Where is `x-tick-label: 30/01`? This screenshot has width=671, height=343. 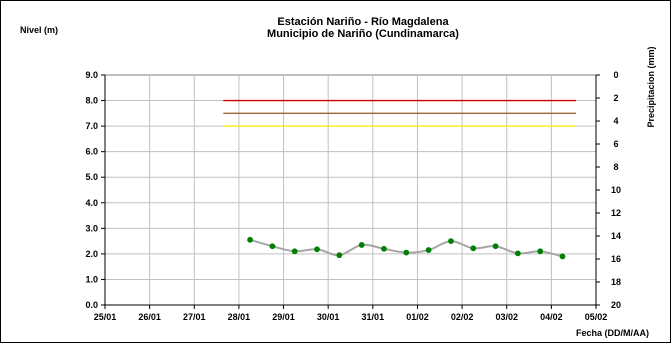 x-tick-label: 30/01 is located at coordinates (328, 317).